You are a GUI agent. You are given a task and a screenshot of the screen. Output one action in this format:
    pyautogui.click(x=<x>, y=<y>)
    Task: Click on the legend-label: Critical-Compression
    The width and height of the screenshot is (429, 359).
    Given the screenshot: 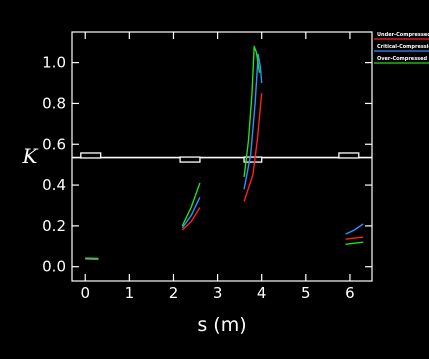 What is the action you would take?
    pyautogui.click(x=403, y=47)
    